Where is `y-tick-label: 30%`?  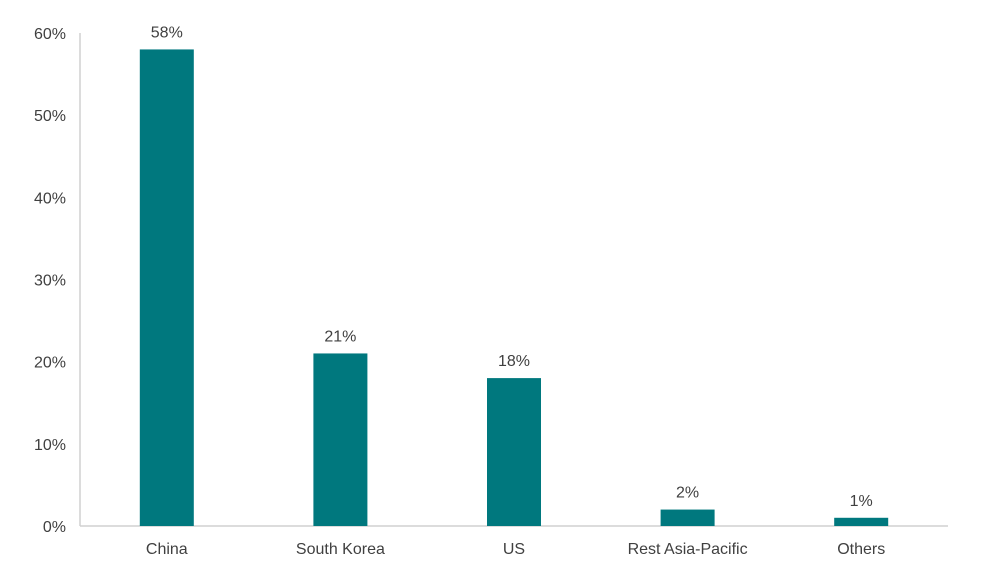
y-tick-label: 30% is located at coordinates (50, 281).